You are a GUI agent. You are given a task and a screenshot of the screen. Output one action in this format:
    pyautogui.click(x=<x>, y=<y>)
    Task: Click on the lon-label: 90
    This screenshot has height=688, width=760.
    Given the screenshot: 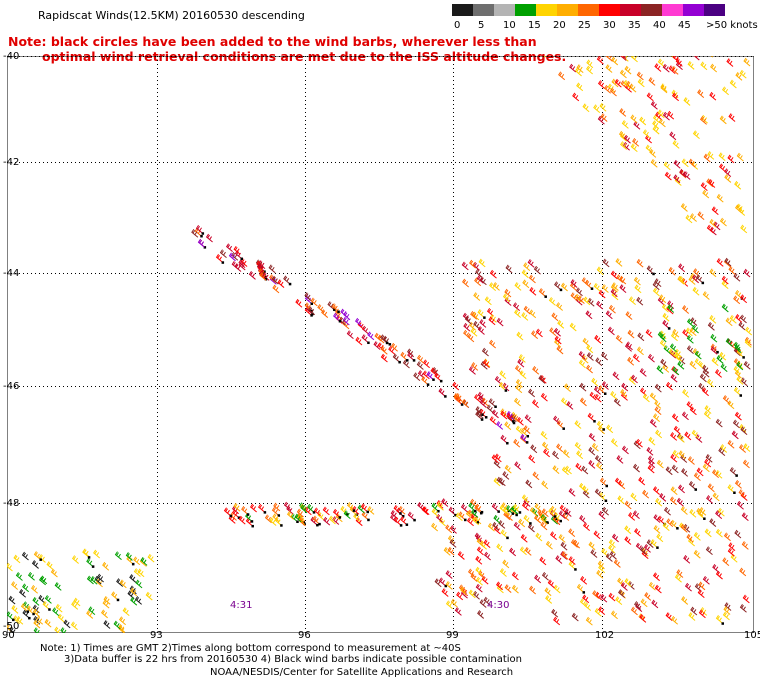 What is the action you would take?
    pyautogui.click(x=8, y=635)
    